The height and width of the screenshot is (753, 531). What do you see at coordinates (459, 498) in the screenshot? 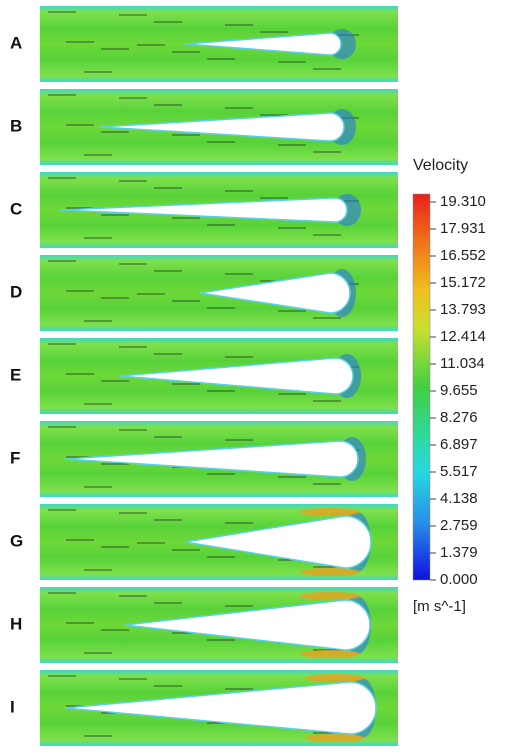
I see `colorbar-tick-label: 4.138` at bounding box center [459, 498].